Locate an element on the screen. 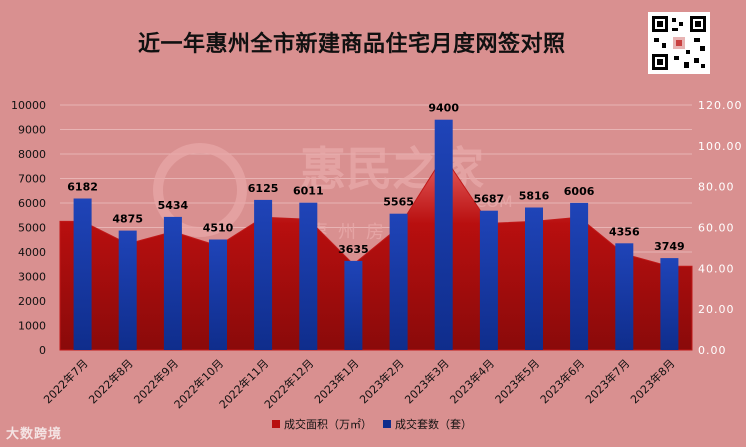 Image resolution: width=746 pixels, height=447 pixels. x-tick-label: 2022年8月 is located at coordinates (111, 381).